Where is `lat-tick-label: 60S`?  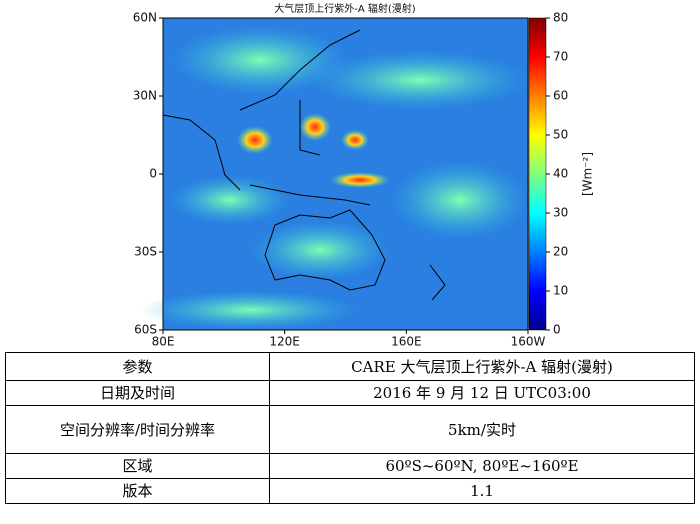 lat-tick-label: 60S is located at coordinates (145, 330).